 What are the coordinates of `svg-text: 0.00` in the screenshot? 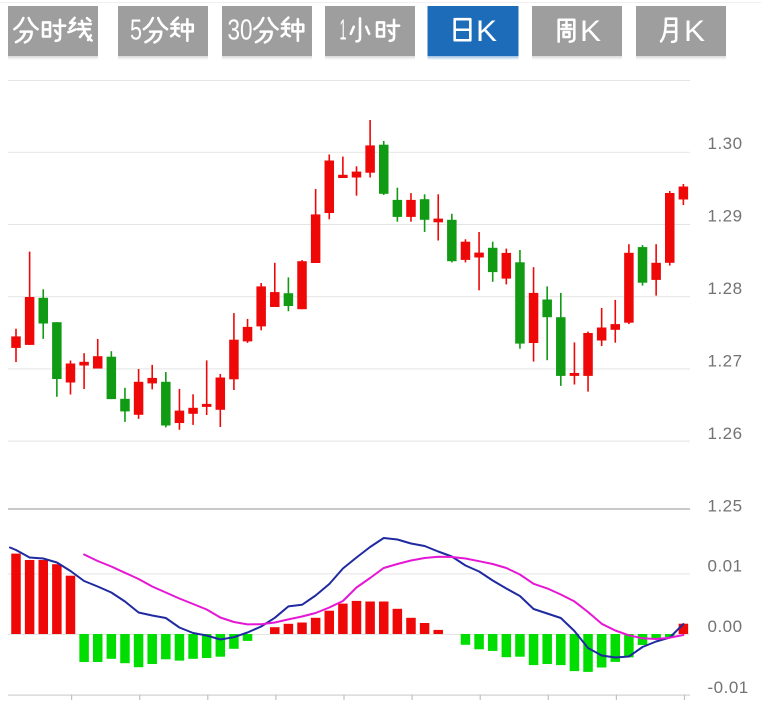 It's located at (725, 626).